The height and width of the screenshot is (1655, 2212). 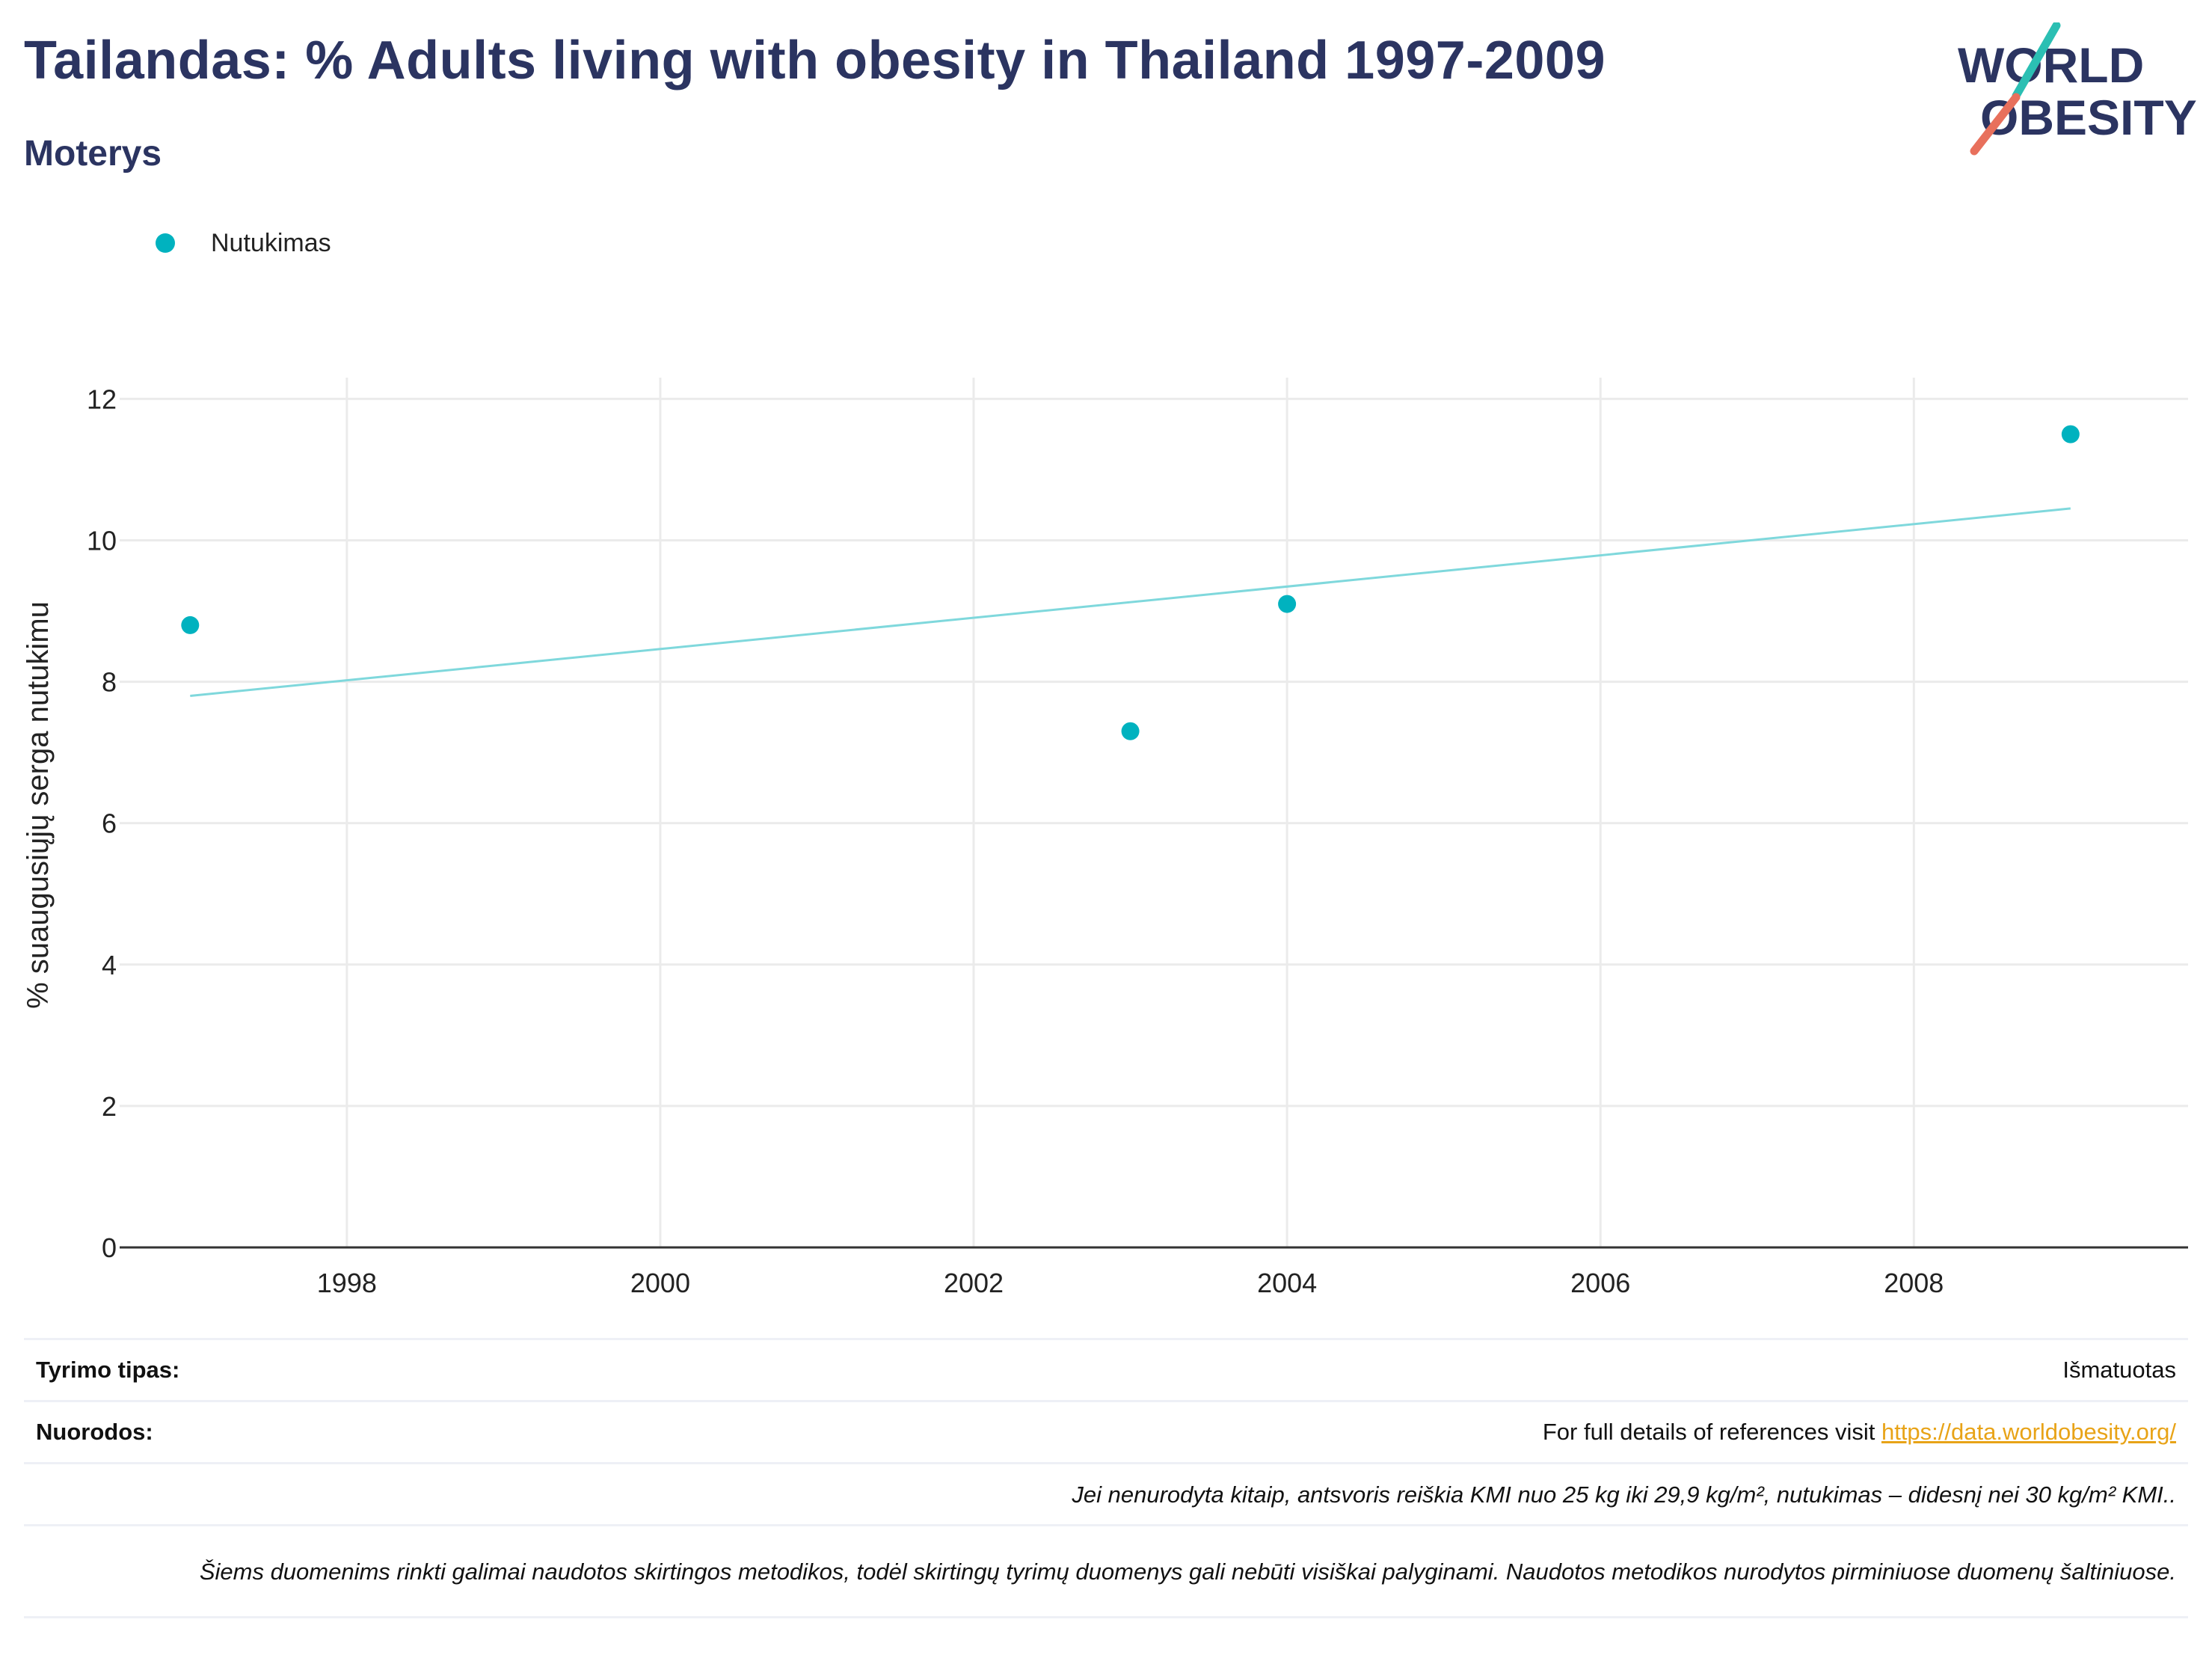 I want to click on trend-line, so click(x=1130, y=602).